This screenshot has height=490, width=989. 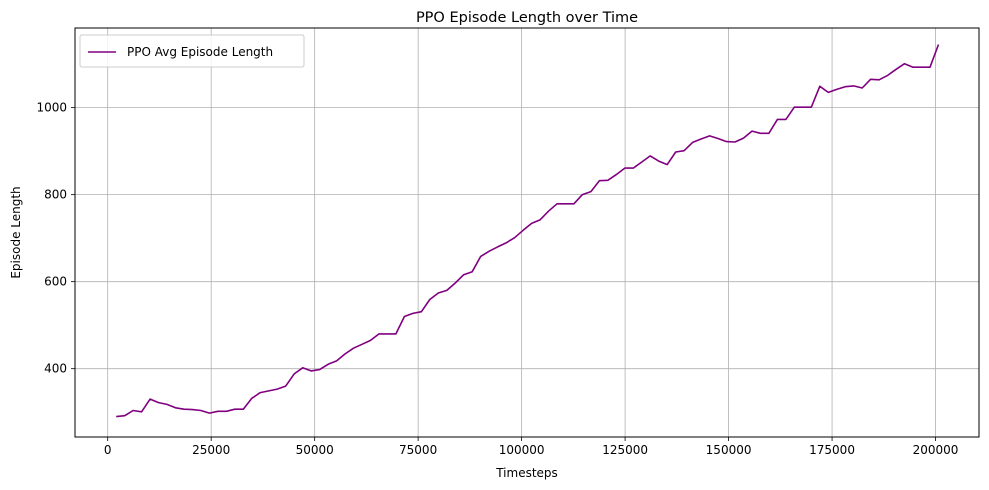 I want to click on x-tick-label: 100000, so click(x=522, y=450).